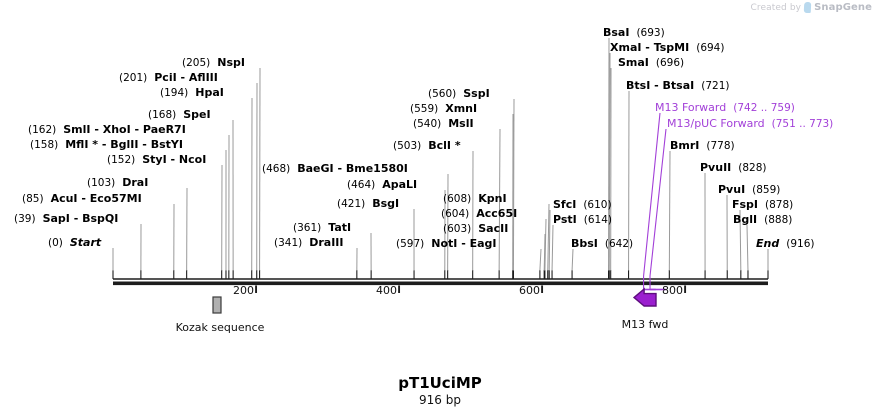 The image size is (880, 415). Describe the element at coordinates (457, 229) in the screenshot. I see `site-position: (603)` at that location.